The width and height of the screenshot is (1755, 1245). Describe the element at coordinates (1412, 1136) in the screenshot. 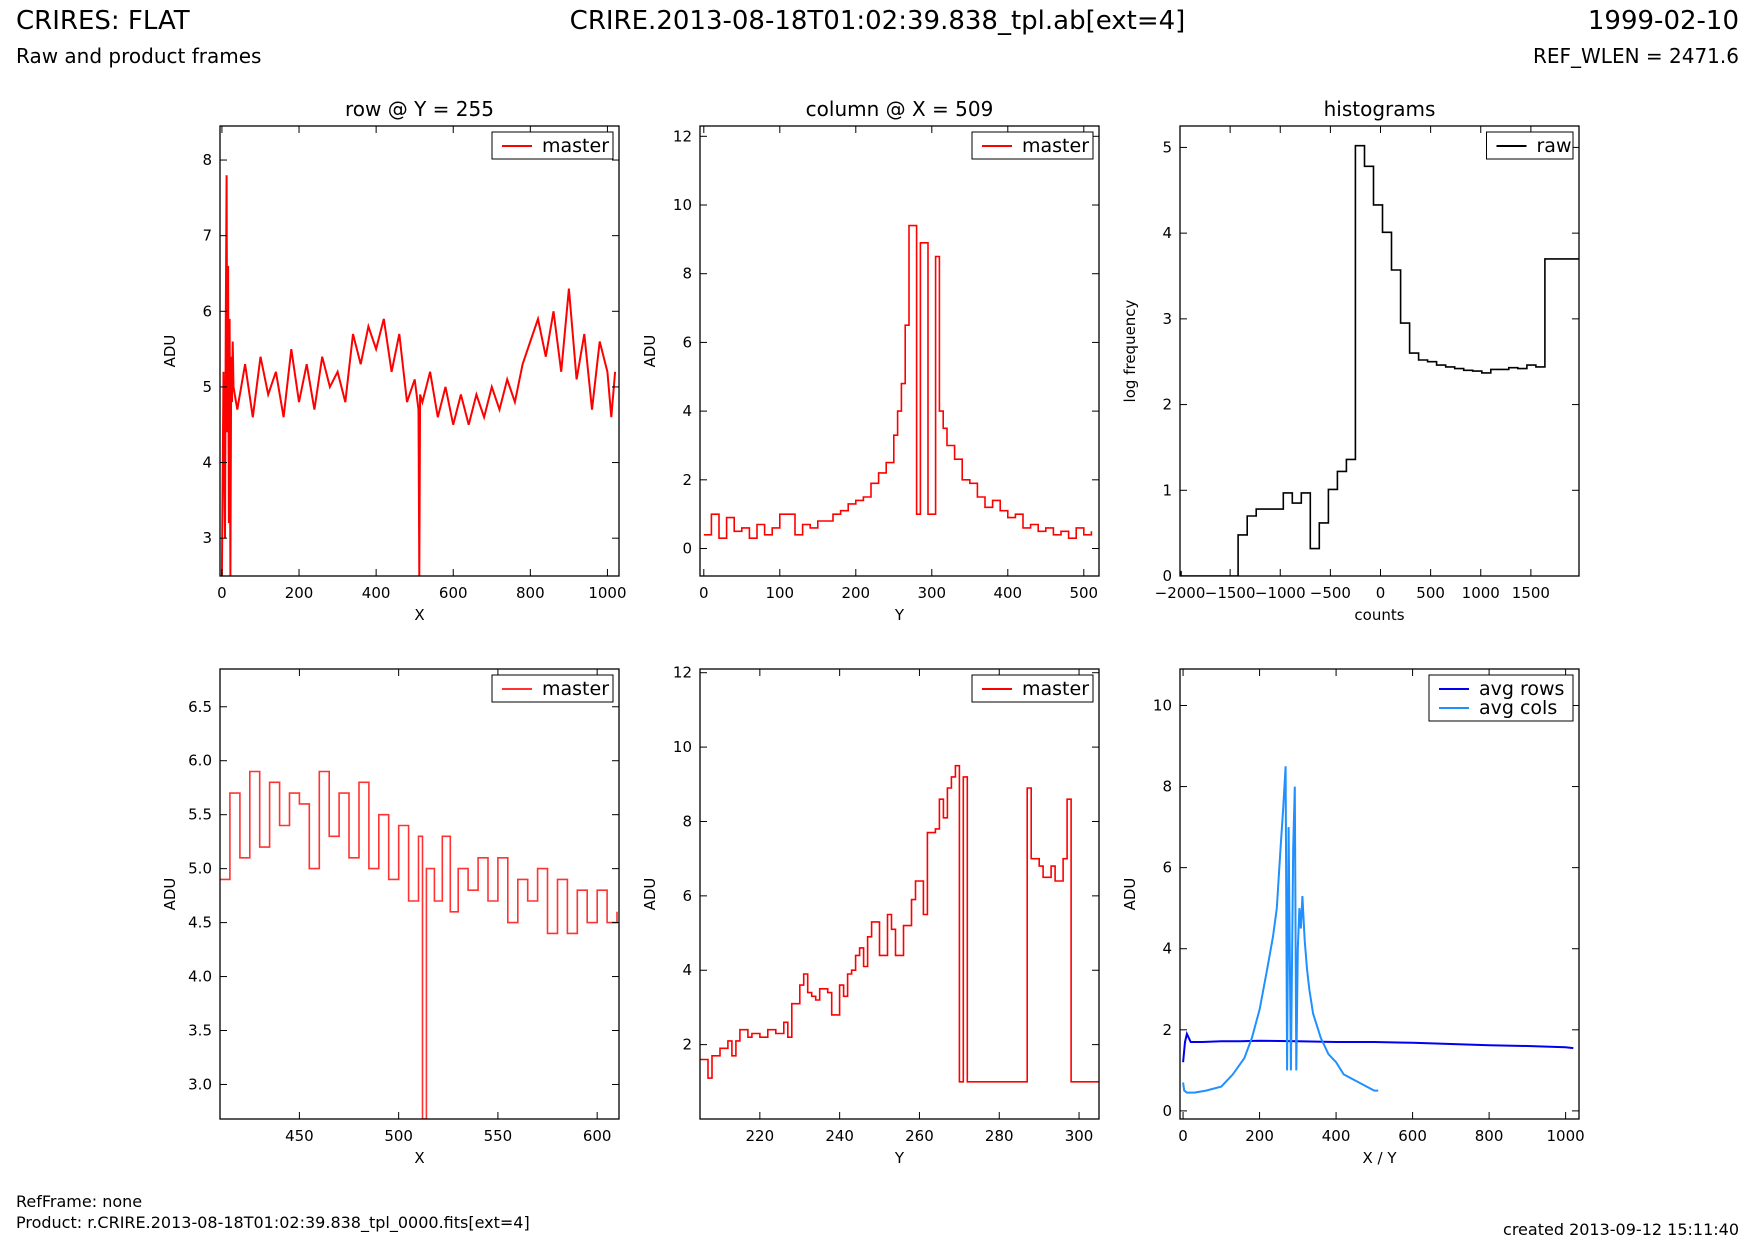

I see `x-tick-label: 600` at that location.